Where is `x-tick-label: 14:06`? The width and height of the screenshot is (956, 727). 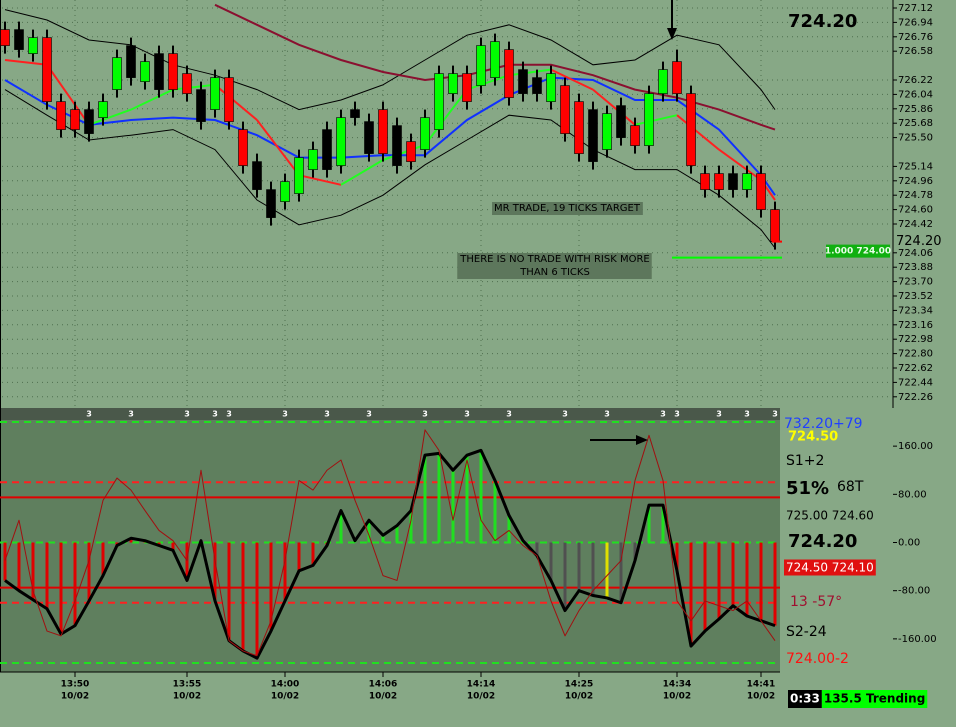
x-tick-label: 14:06 is located at coordinates (383, 685).